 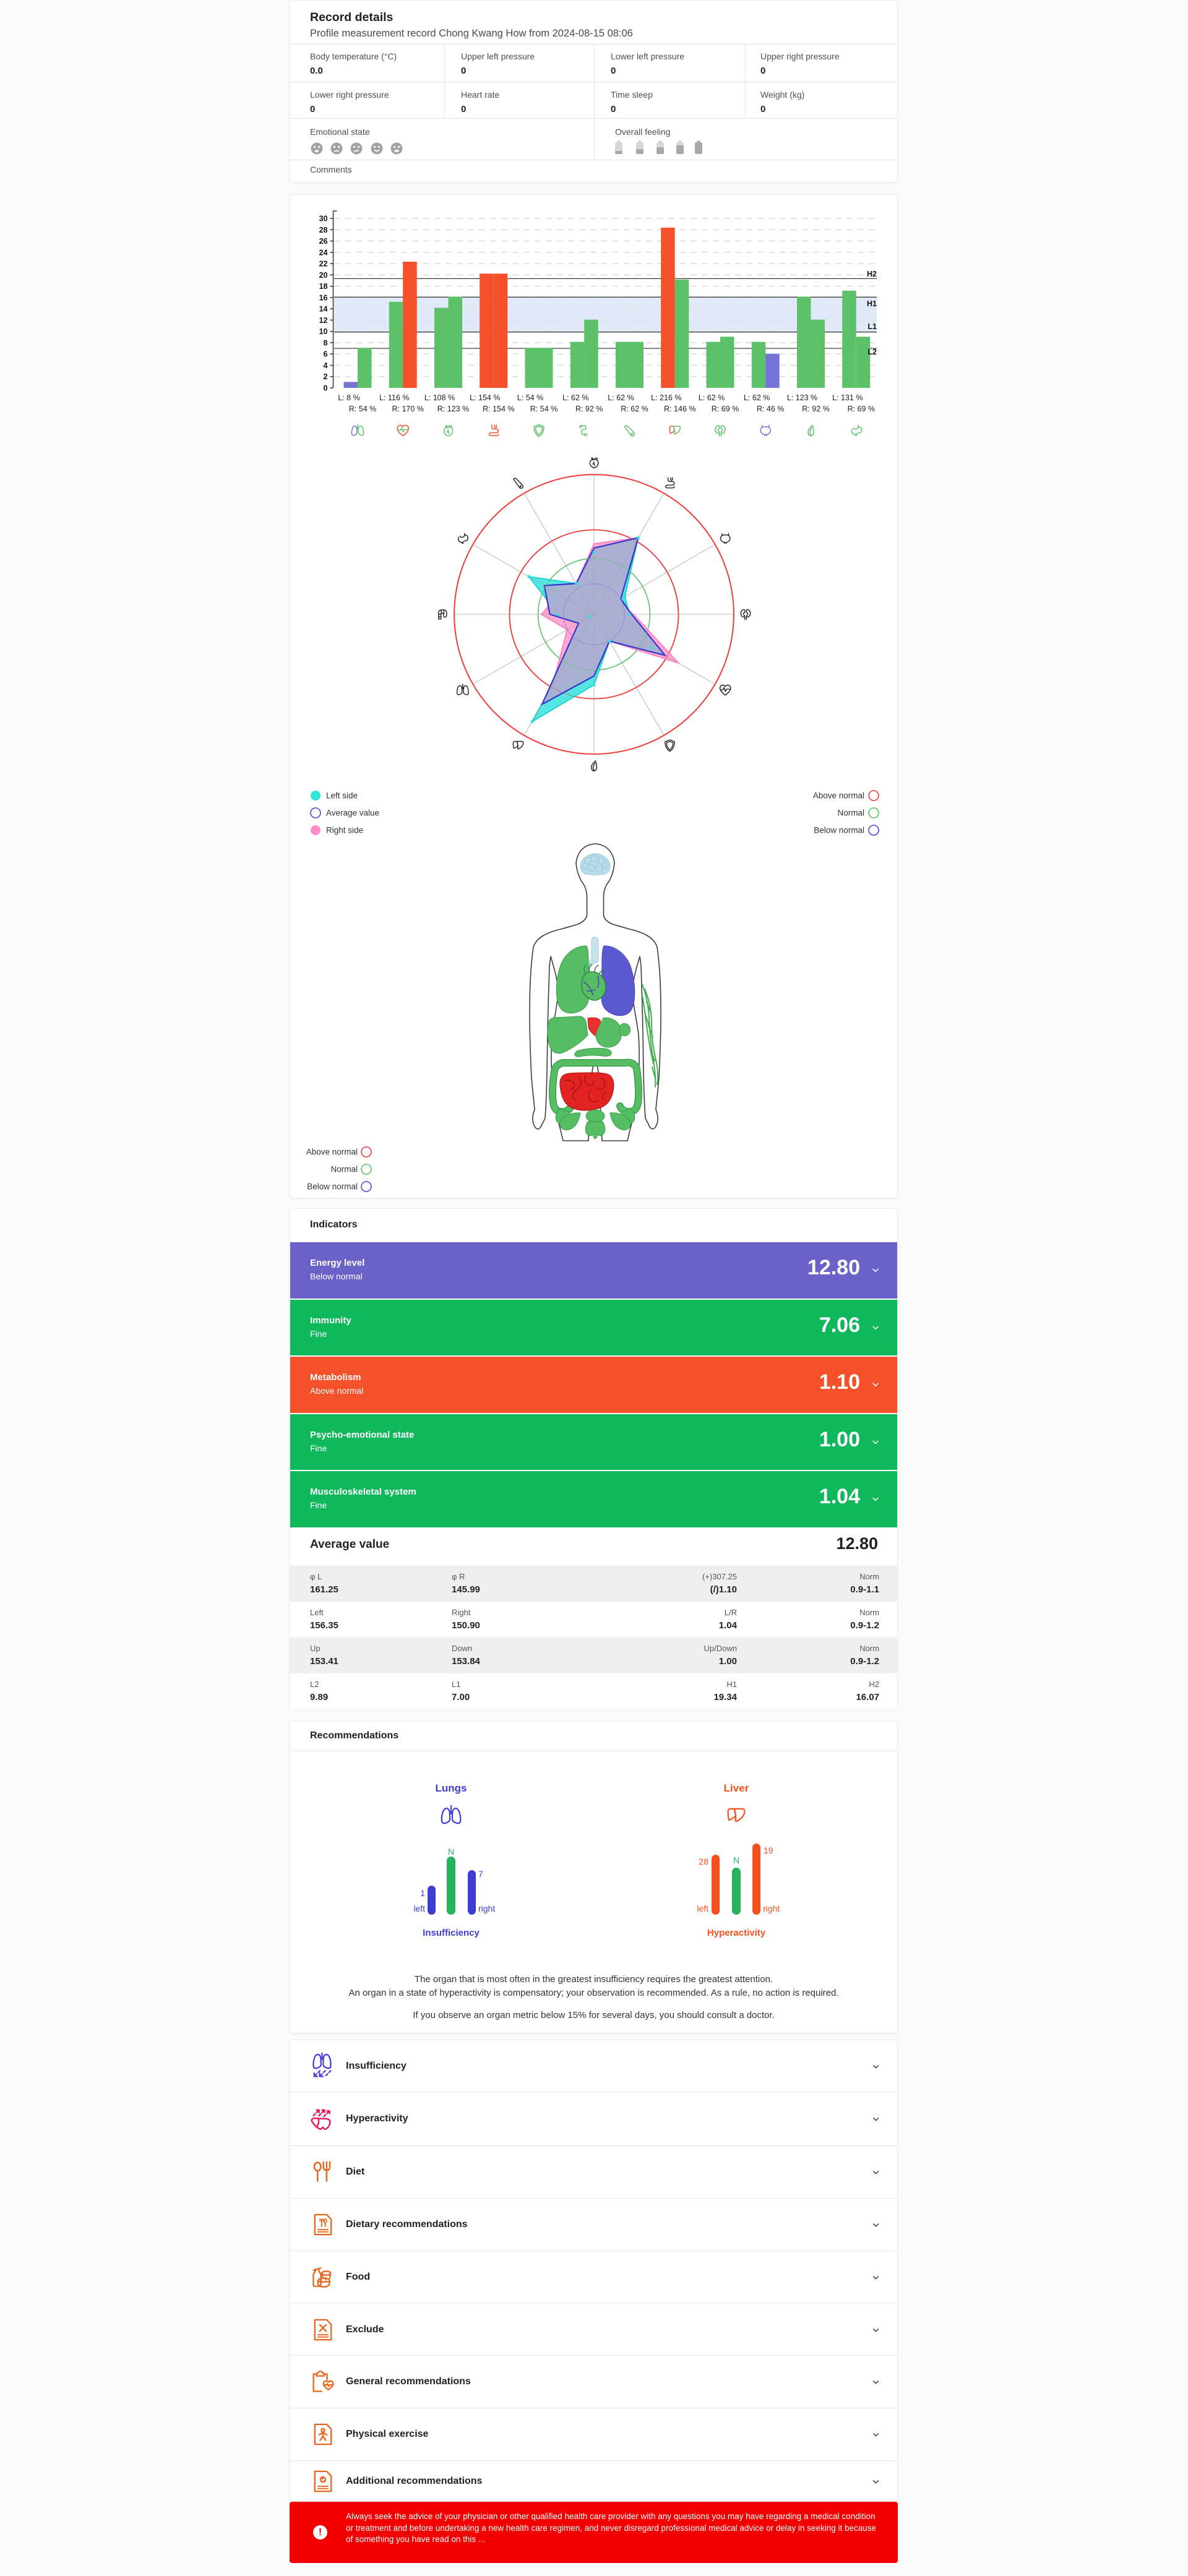 What do you see at coordinates (342, 796) in the screenshot?
I see `svg-text: Left side` at bounding box center [342, 796].